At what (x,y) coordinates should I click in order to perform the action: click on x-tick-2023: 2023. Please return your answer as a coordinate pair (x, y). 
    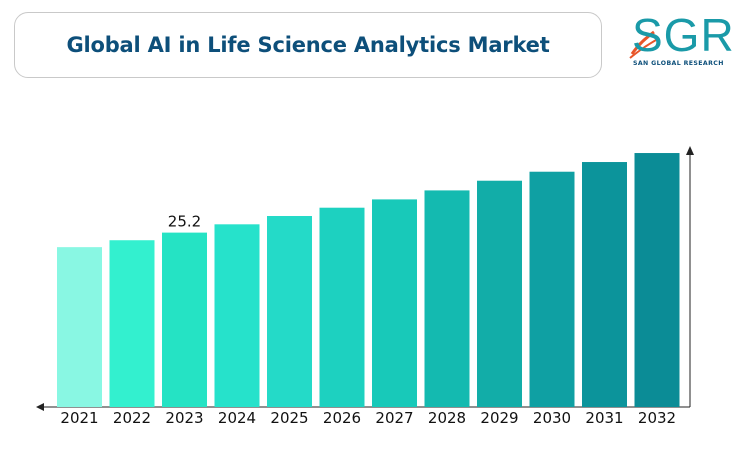
    Looking at the image, I should click on (184, 418).